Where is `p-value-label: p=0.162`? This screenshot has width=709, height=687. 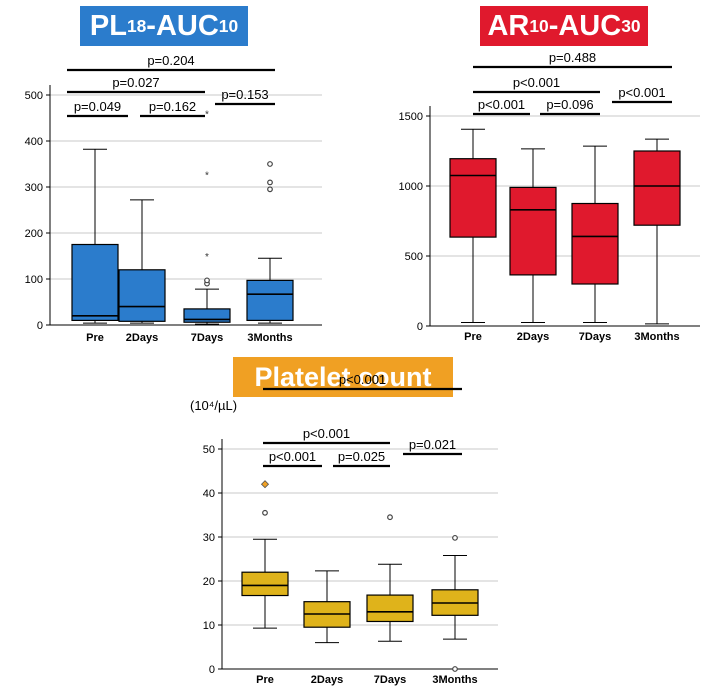
p-value-label: p=0.162 is located at coordinates (172, 106).